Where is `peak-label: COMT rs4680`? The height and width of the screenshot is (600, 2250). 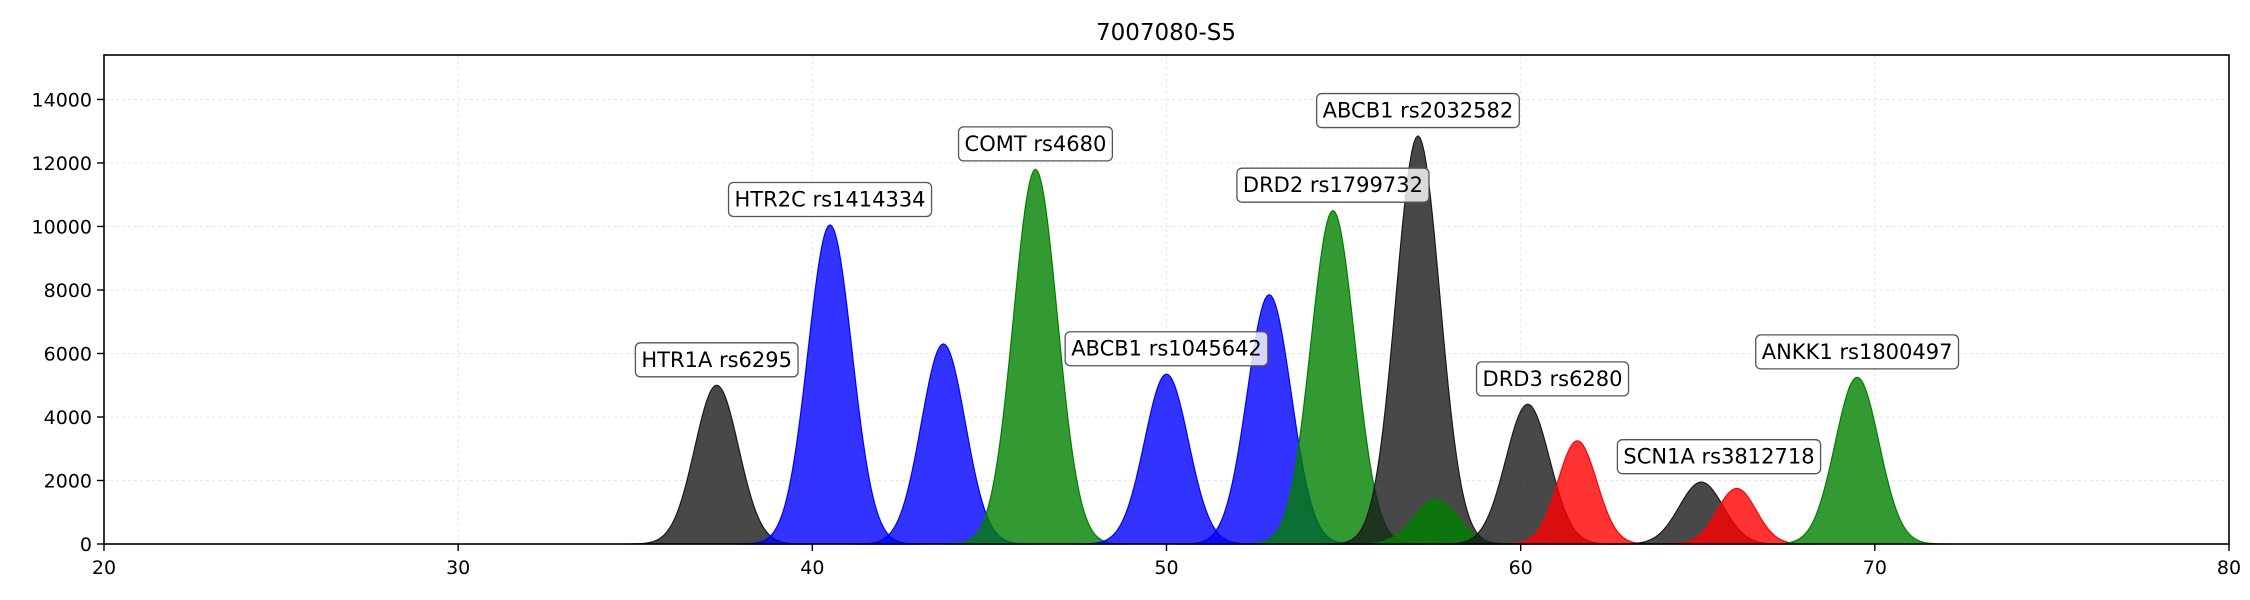 peak-label: COMT rs4680 is located at coordinates (1035, 144).